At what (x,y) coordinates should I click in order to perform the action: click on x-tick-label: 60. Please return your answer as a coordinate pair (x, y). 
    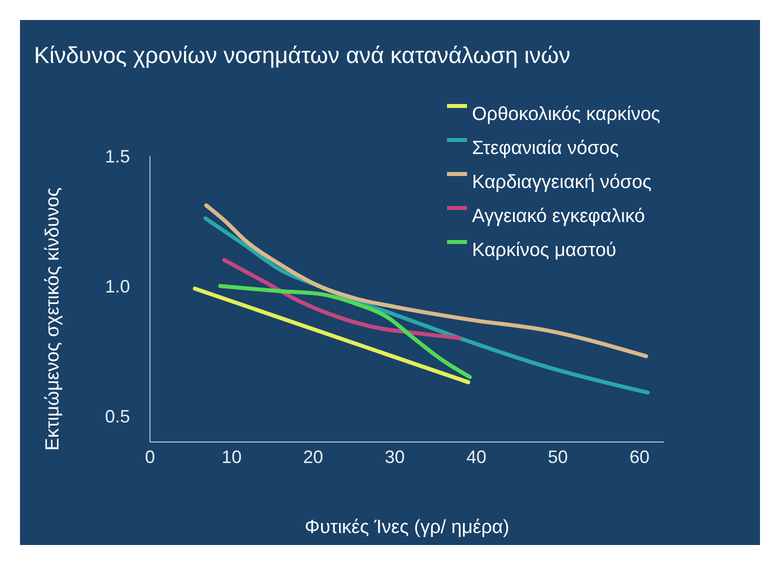
    Looking at the image, I should click on (640, 456).